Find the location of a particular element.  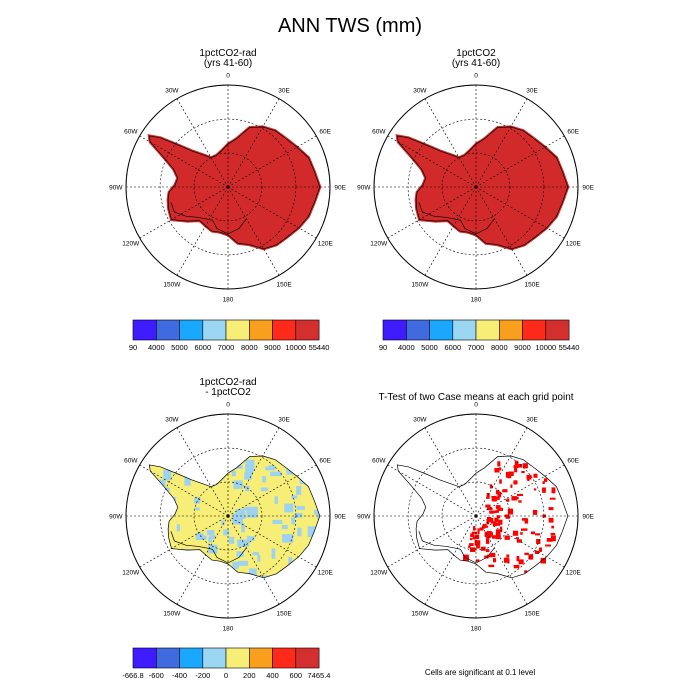

panel-difference-colorbar: -666.8 -600 -400 -200 0 200 400 600 7465.4 is located at coordinates (226, 663).